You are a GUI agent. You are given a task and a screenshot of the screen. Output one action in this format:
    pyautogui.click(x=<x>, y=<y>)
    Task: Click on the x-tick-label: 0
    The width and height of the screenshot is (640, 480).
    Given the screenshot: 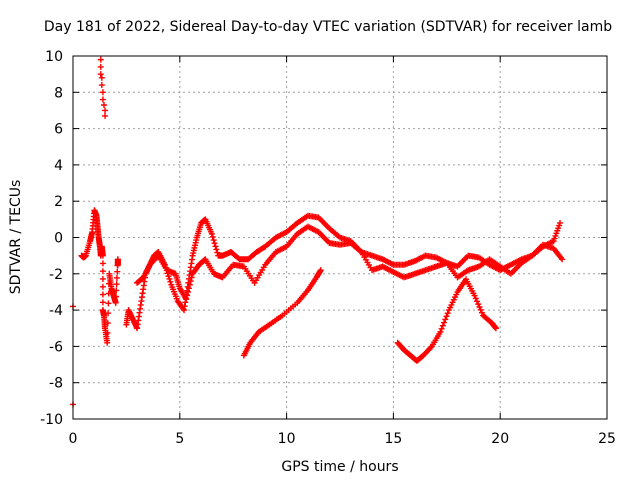 What is the action you would take?
    pyautogui.click(x=73, y=439)
    